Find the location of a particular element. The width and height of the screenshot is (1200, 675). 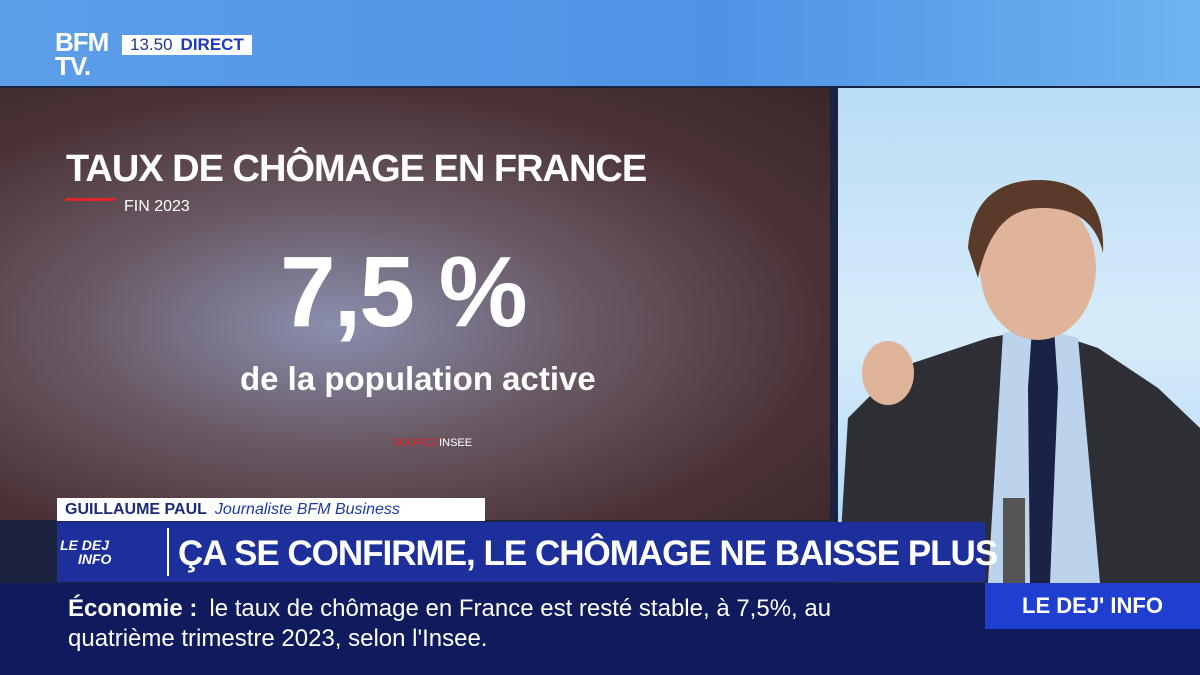

ticker-section: Économie : is located at coordinates (133, 608).